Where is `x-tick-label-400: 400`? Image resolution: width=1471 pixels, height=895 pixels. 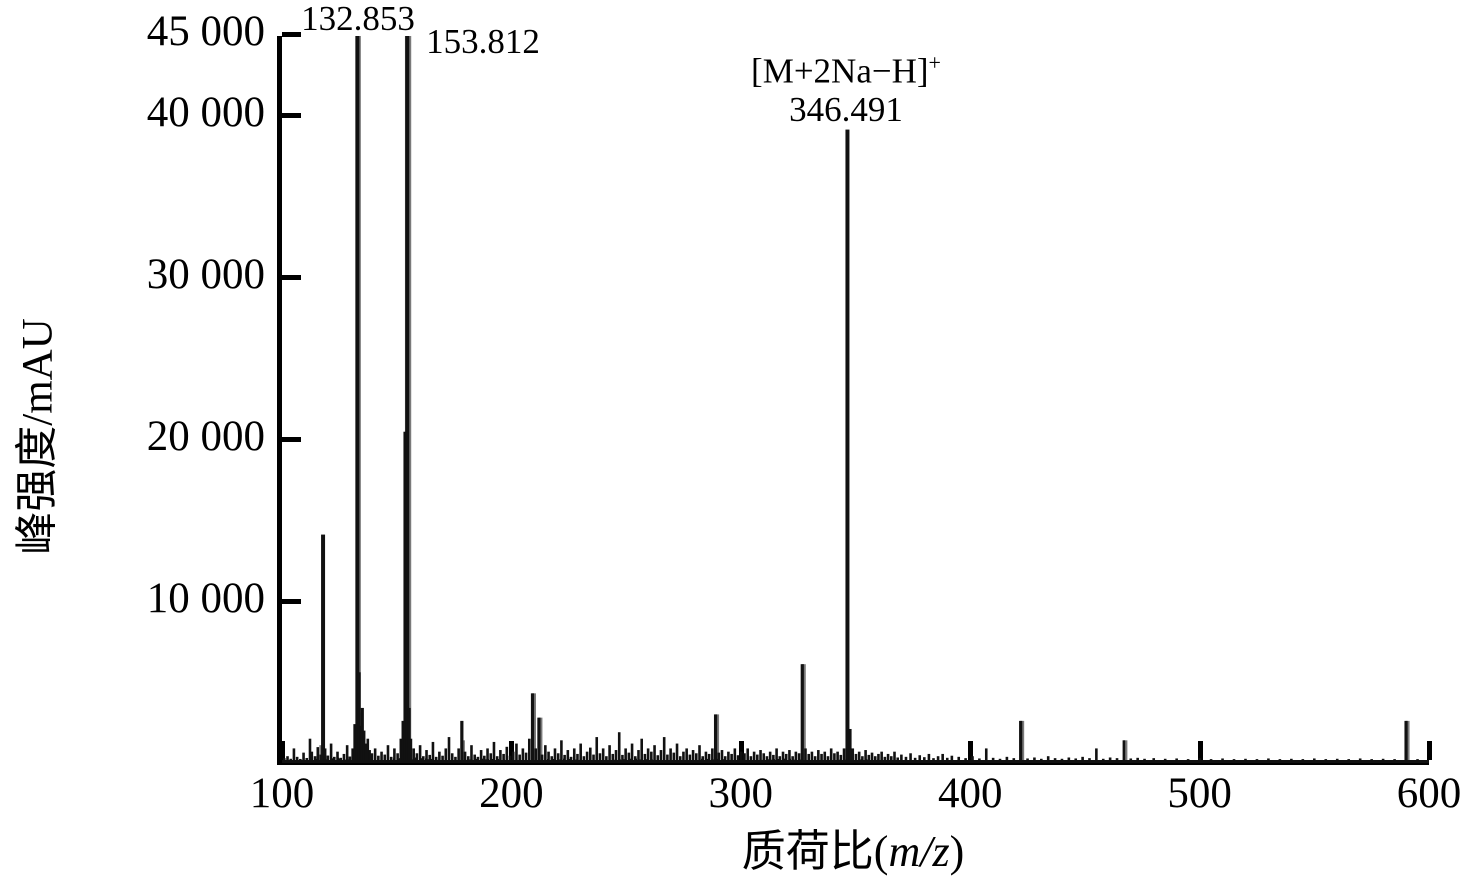
x-tick-label-400: 400 is located at coordinates (970, 793).